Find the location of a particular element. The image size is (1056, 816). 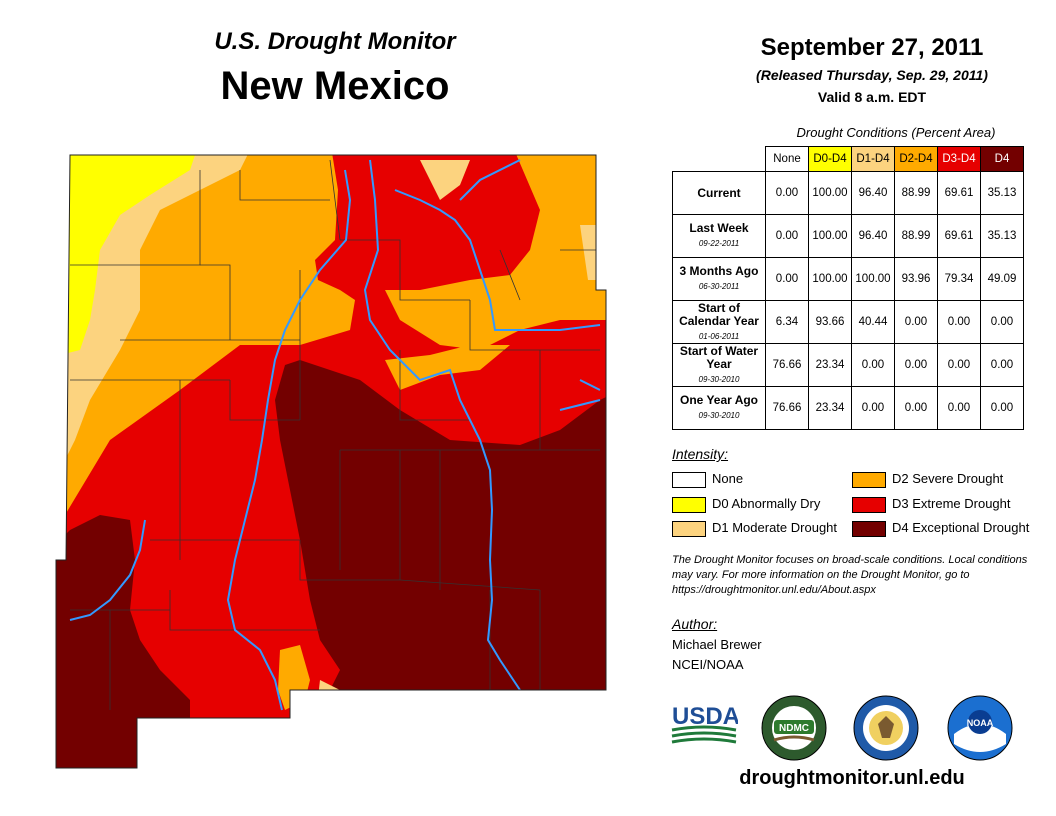

col-d1-d4: D1-D4 is located at coordinates (873, 159).